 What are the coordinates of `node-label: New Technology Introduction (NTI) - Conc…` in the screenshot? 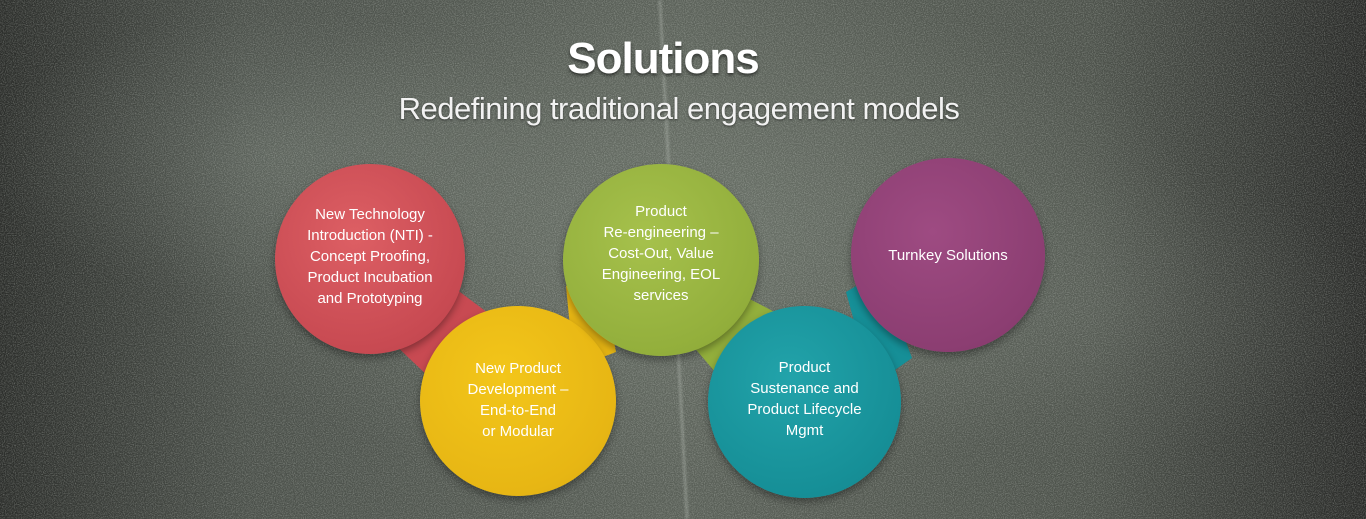 It's located at (370, 256).